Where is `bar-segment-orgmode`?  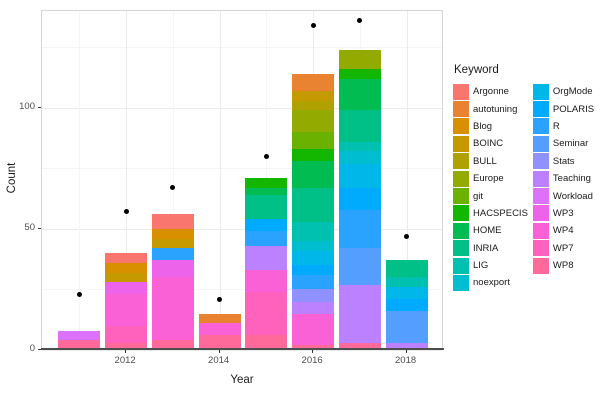
bar-segment-orgmode is located at coordinates (313, 258).